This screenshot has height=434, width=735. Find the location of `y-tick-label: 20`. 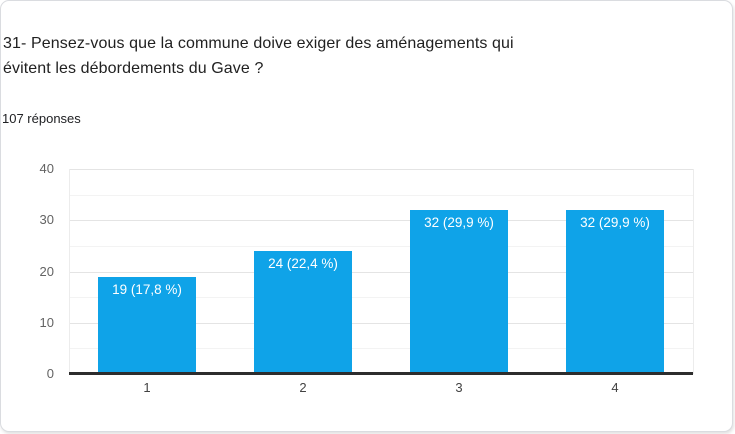

y-tick-label: 20 is located at coordinates (46, 271).